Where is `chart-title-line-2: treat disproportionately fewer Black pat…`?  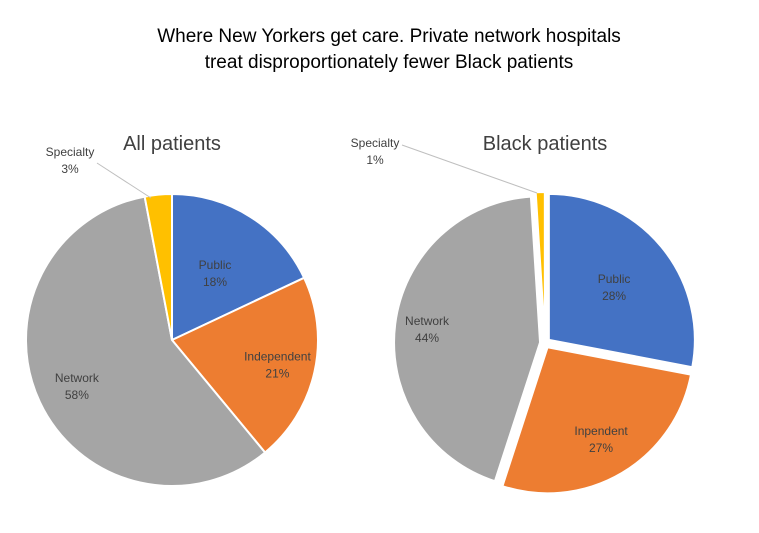
chart-title-line-2: treat disproportionately fewer Black pat… is located at coordinates (389, 62).